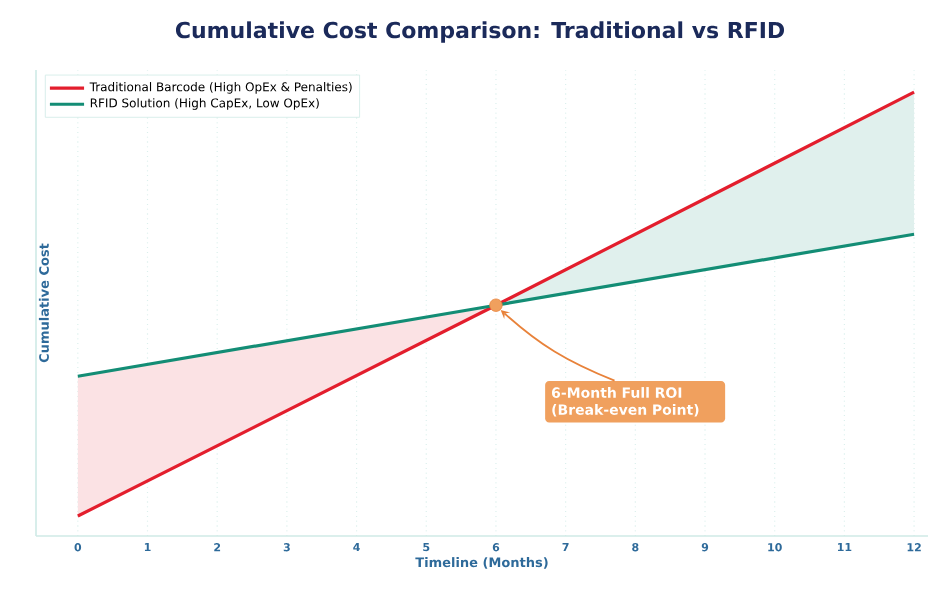 Image resolution: width=940 pixels, height=610 pixels. Describe the element at coordinates (480, 32) in the screenshot. I see `chart-title: Cumulative Cost Comparison: Traditional vs RFID` at that location.